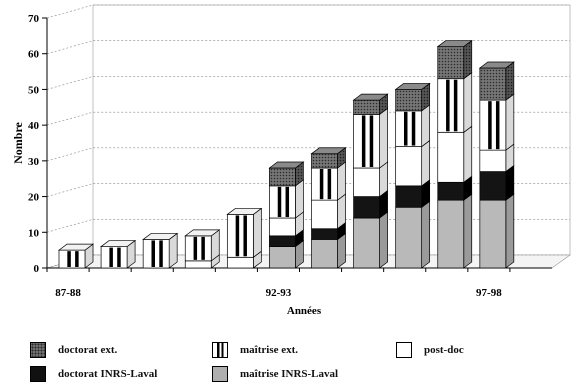 The image size is (578, 389). I want to click on legend-label: post-doc, so click(444, 350).